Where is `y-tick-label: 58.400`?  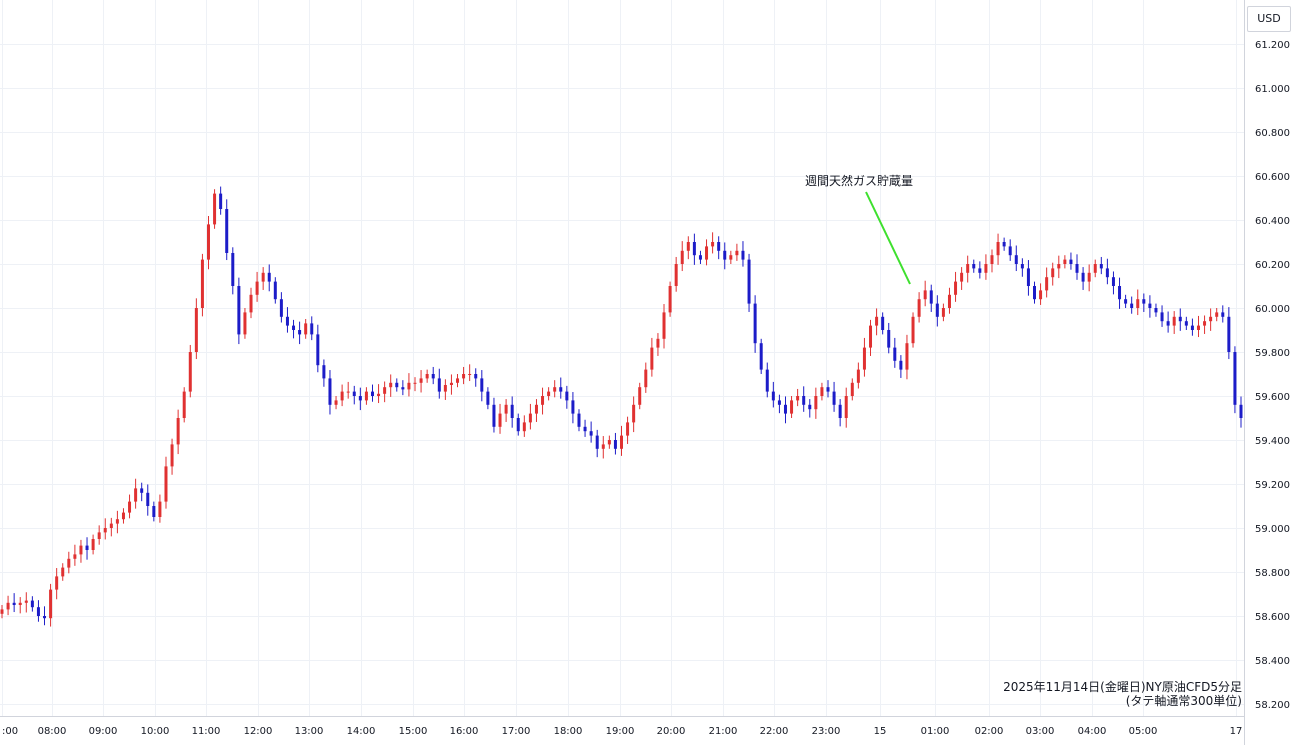 y-tick-label: 58.400 is located at coordinates (1272, 661).